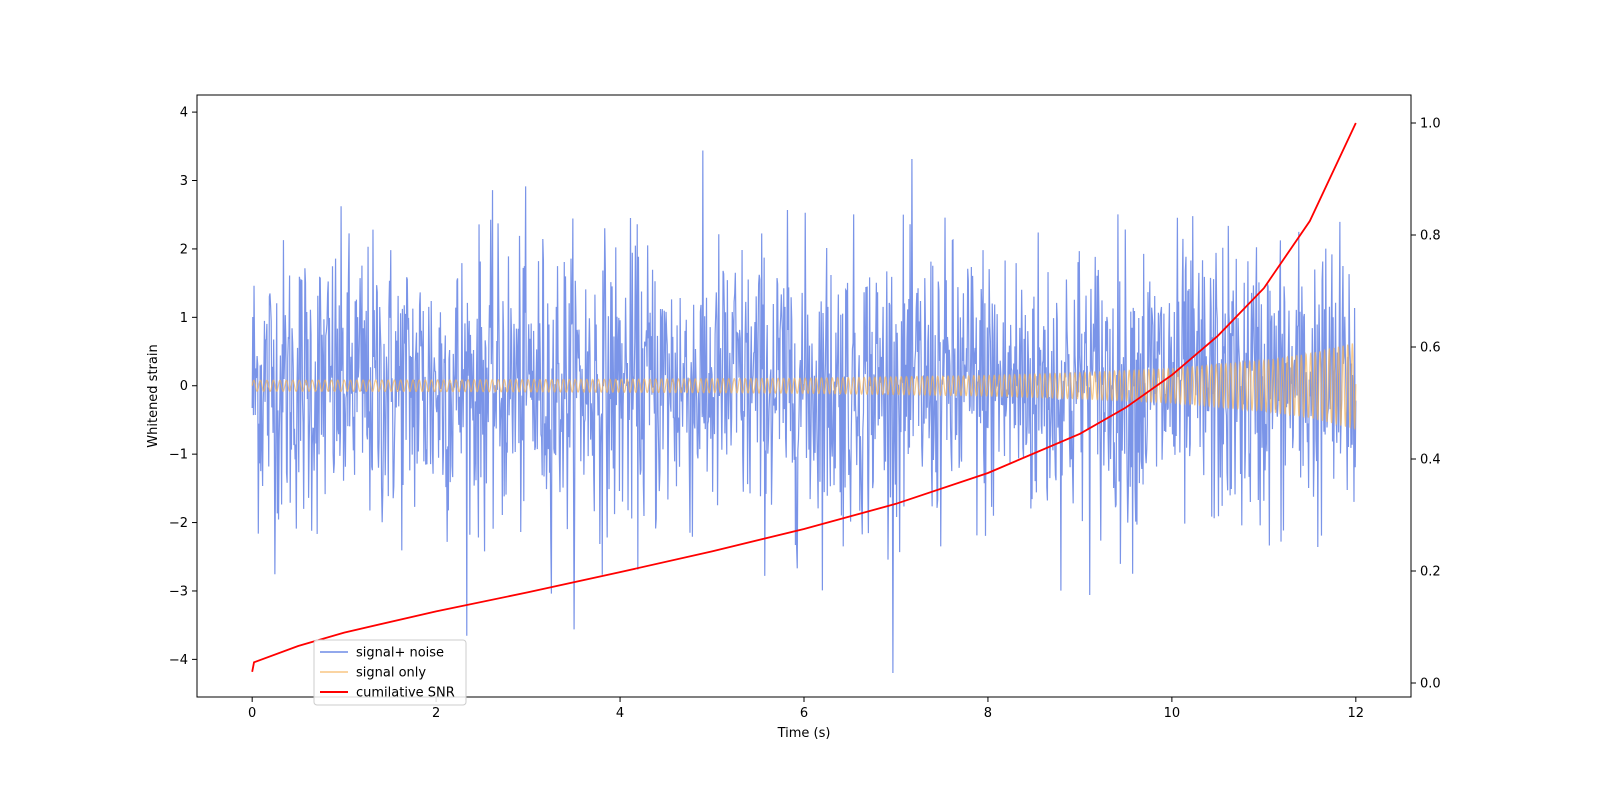 The width and height of the screenshot is (1600, 800). I want to click on series-signal-only-line, so click(804, 387).